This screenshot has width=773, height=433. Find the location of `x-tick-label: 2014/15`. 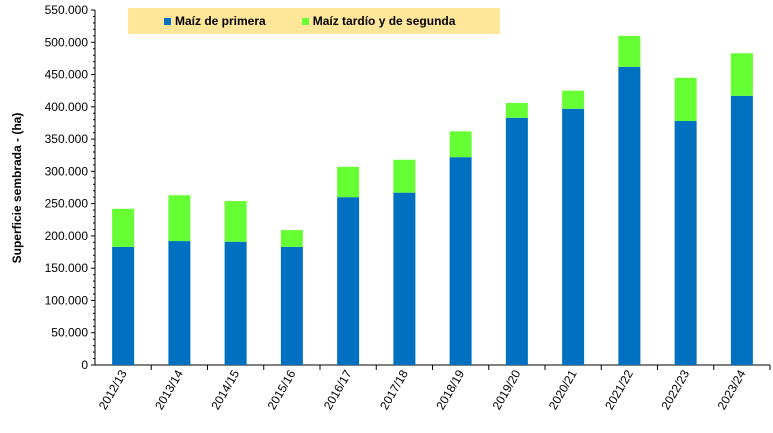

x-tick-label: 2014/15 is located at coordinates (225, 389).